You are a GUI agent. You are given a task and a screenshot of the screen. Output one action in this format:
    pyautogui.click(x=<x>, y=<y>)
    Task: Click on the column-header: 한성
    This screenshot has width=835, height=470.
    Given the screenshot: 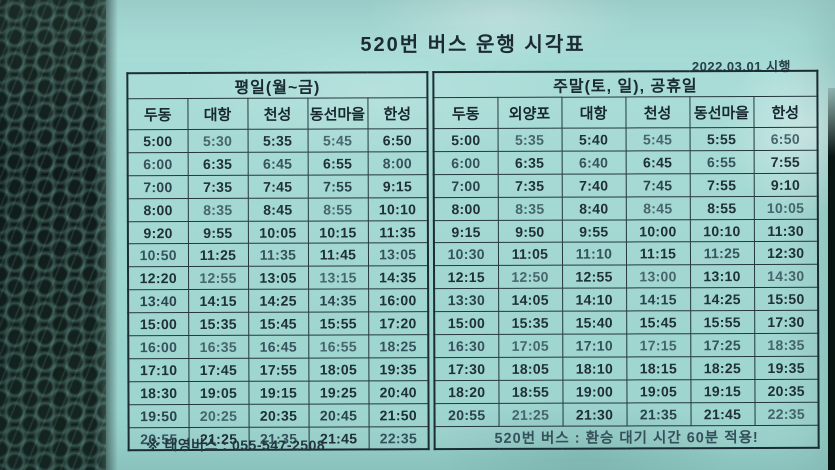 What is the action you would take?
    pyautogui.click(x=785, y=112)
    